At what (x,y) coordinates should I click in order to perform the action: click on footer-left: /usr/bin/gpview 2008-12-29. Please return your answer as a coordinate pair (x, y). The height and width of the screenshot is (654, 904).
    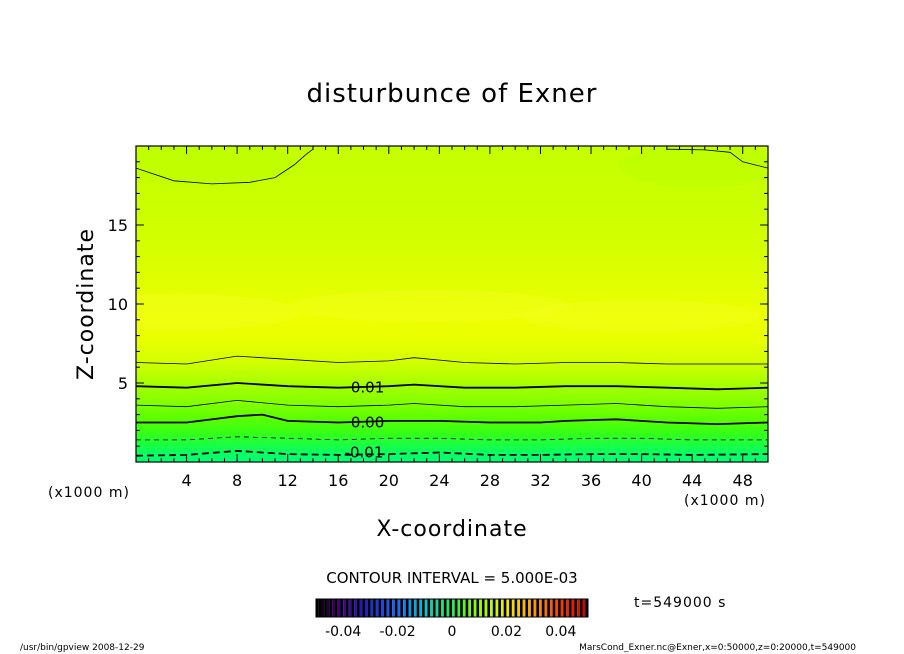
    Looking at the image, I should click on (82, 648).